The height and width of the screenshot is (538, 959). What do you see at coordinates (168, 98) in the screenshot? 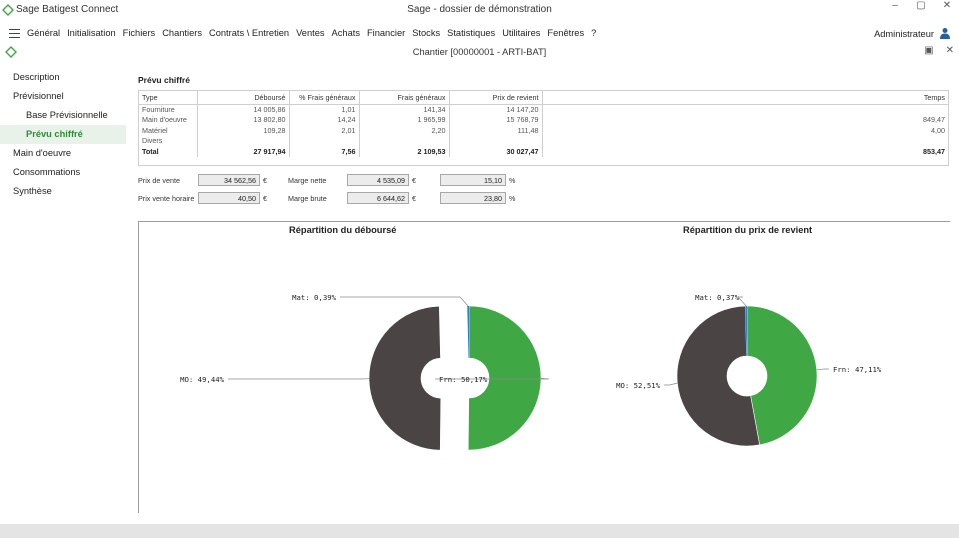
I see `column-header: Type` at bounding box center [168, 98].